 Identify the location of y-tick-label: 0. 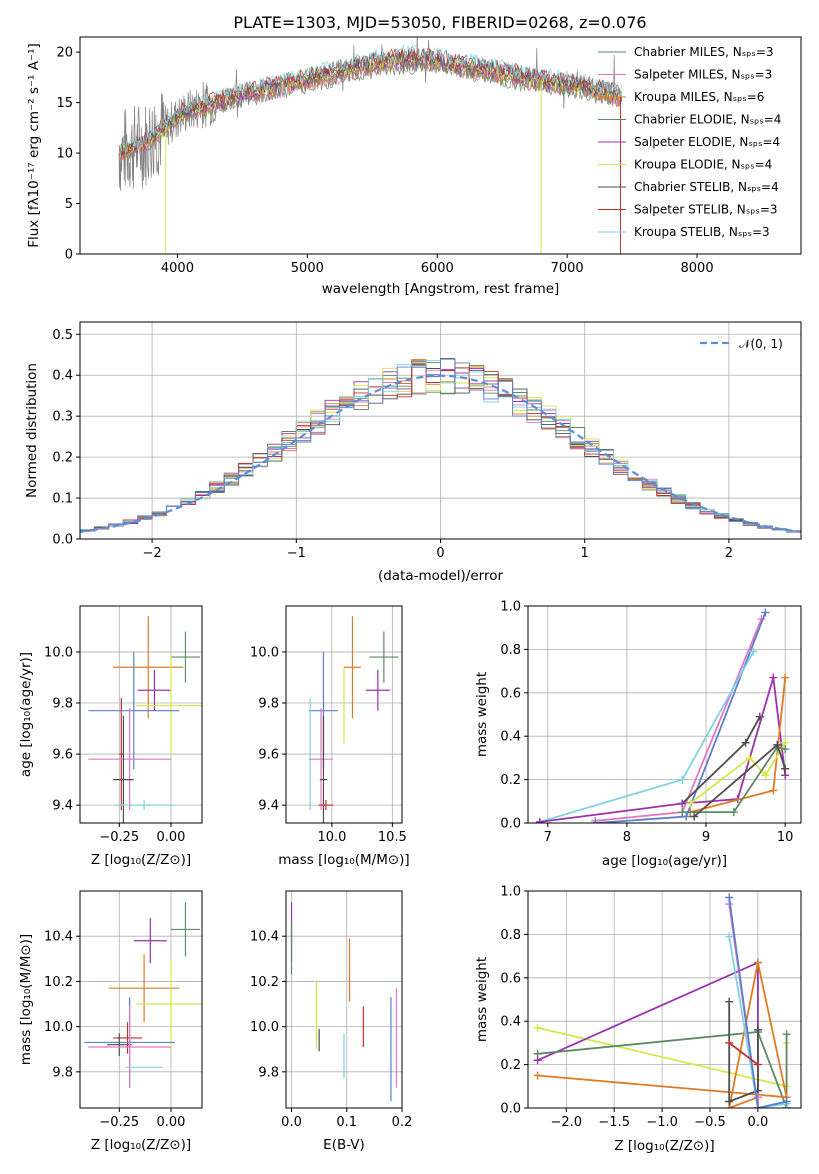
(69, 255).